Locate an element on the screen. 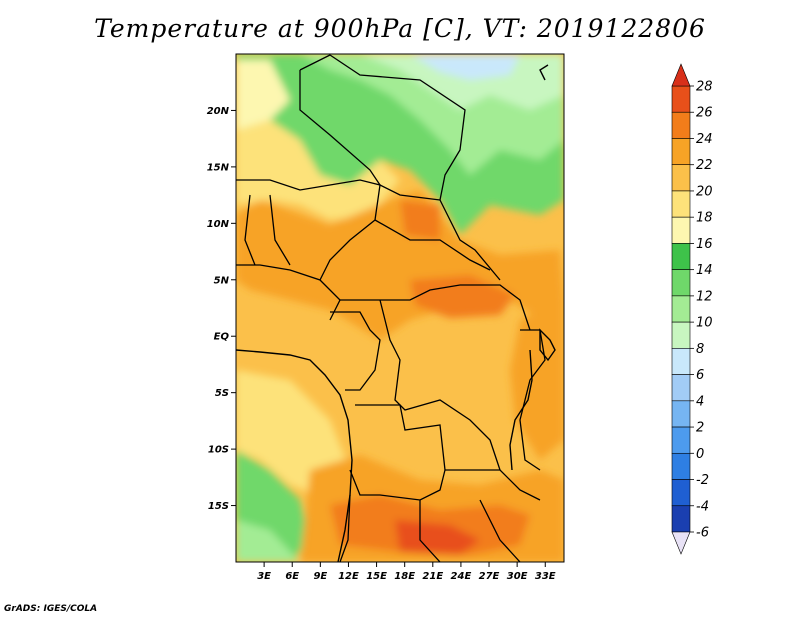  latitude-axis: 20N 15N 10N 5N EQ 5S 10S 15S is located at coordinates (221, 309).